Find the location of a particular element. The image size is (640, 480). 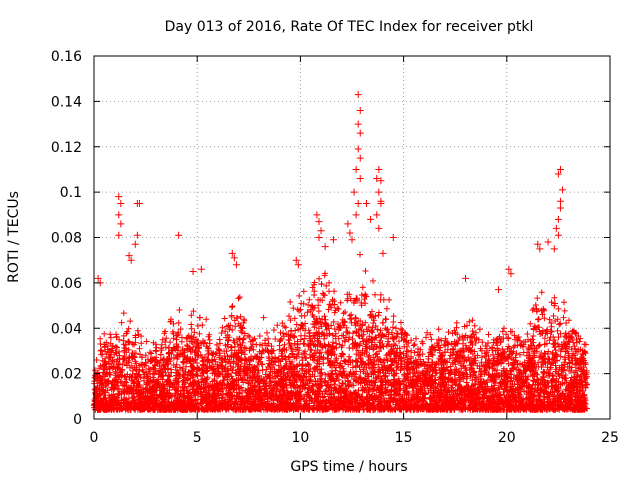

y-tick-label: 0.06 is located at coordinates (66, 284).